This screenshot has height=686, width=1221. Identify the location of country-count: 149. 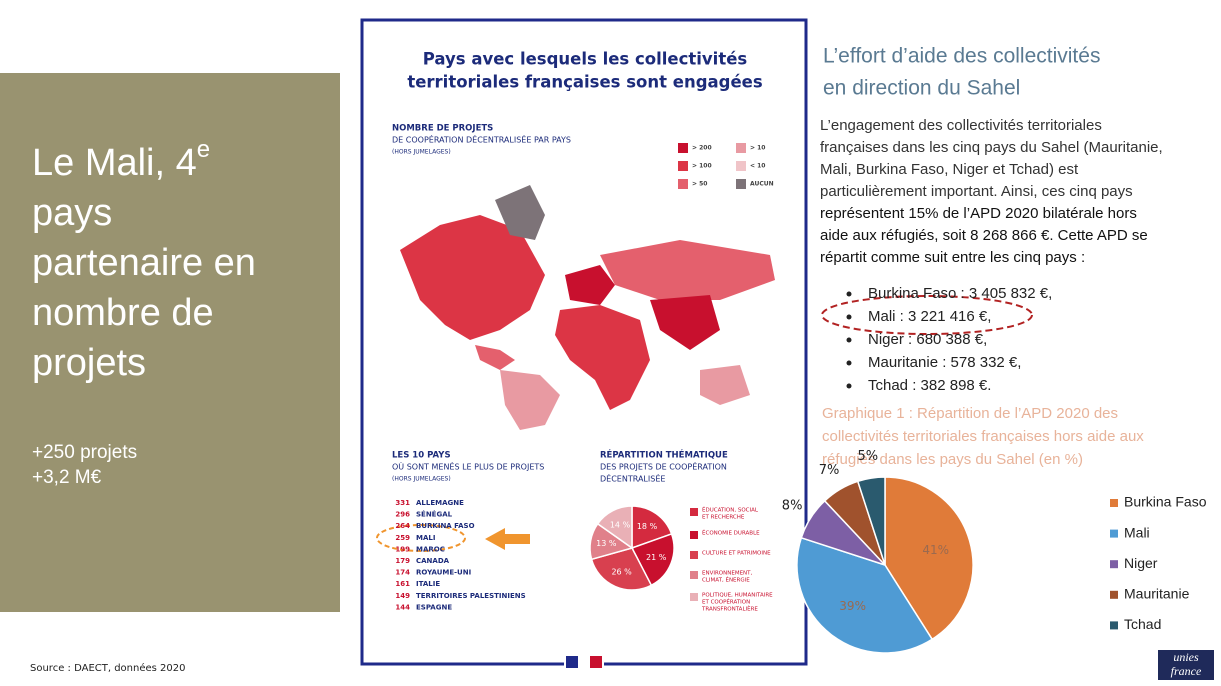
(402, 596).